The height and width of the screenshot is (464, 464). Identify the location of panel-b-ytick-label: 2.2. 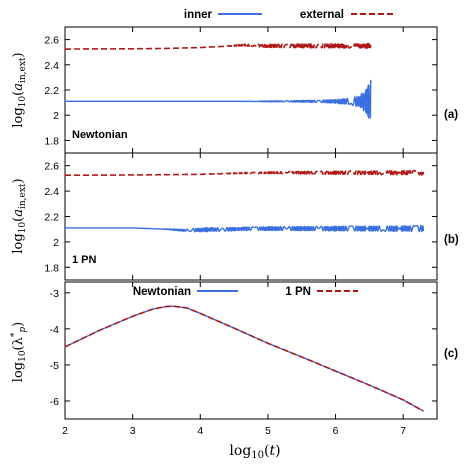
(51, 218).